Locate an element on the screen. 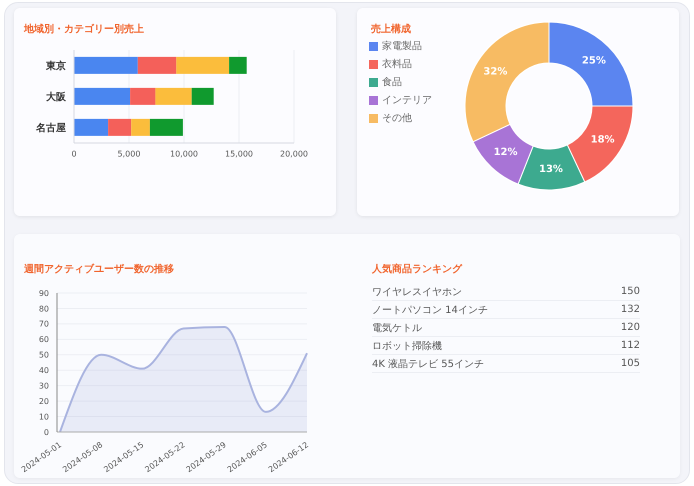  y-tick-label: 90 is located at coordinates (43, 293).